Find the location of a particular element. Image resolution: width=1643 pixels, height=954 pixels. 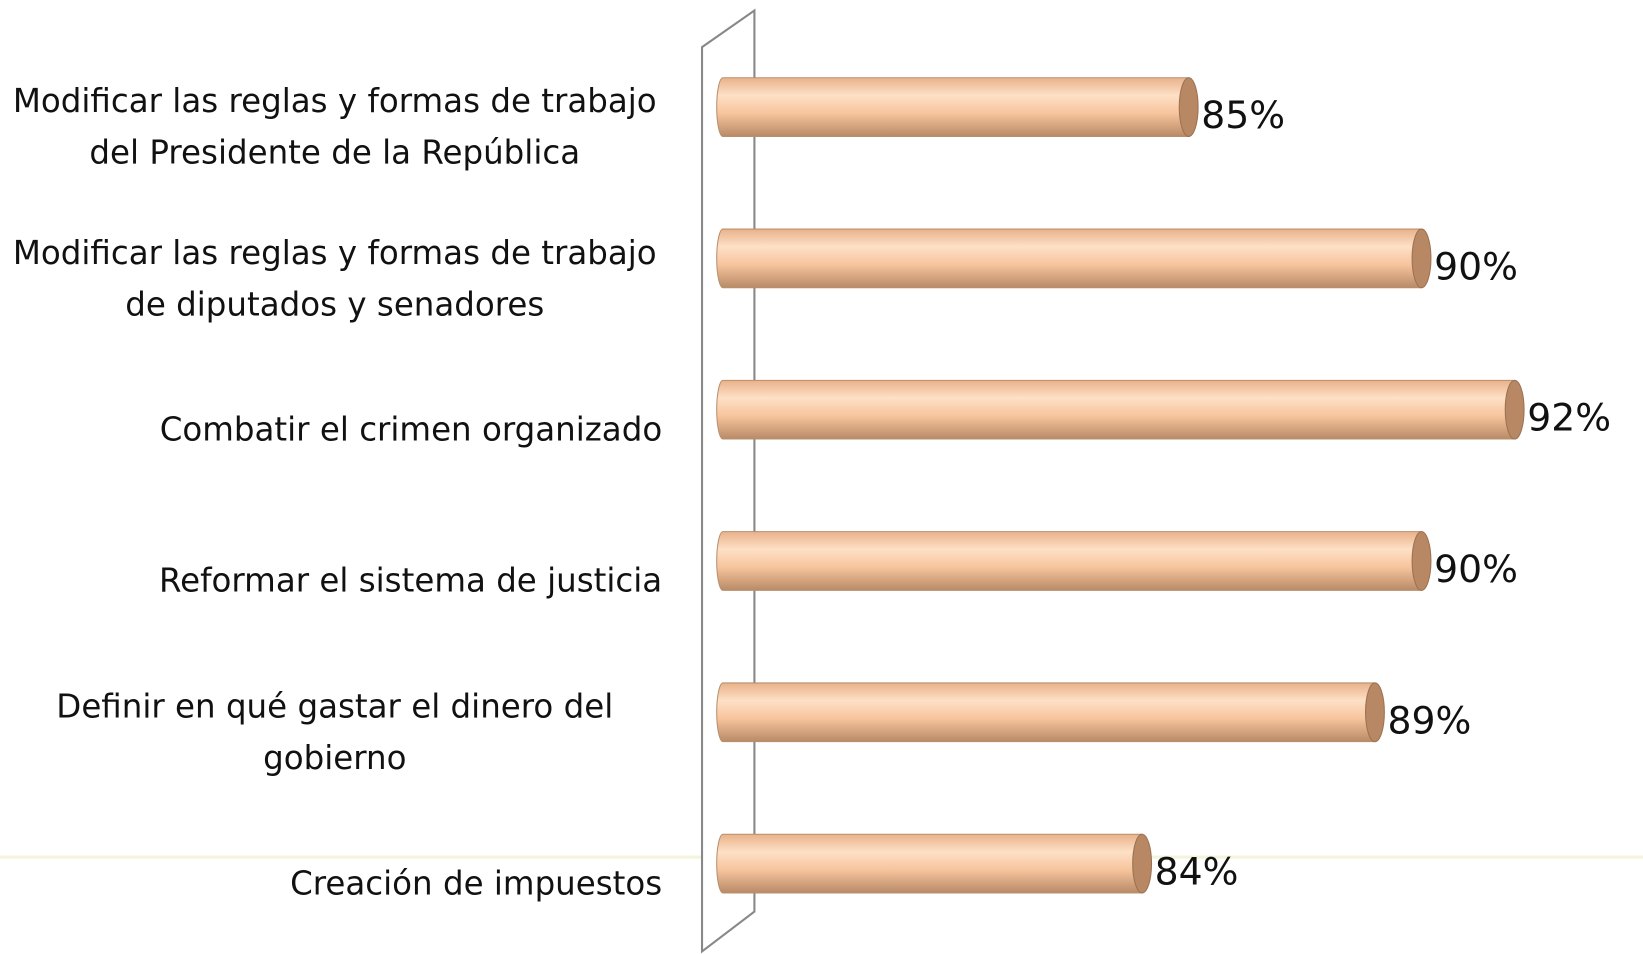

category-label-box: Creación de impuestos is located at coordinates (331, 884).